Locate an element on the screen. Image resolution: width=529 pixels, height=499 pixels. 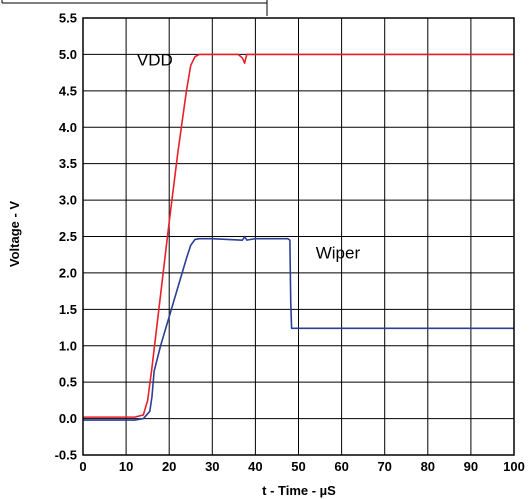
y-tick-labels: -0.5 0.0 0.5 1.0 1.5 2.0 2.5 3.0 3.5 4.0 4.5 5.0 5.5 is located at coordinates (66, 237).